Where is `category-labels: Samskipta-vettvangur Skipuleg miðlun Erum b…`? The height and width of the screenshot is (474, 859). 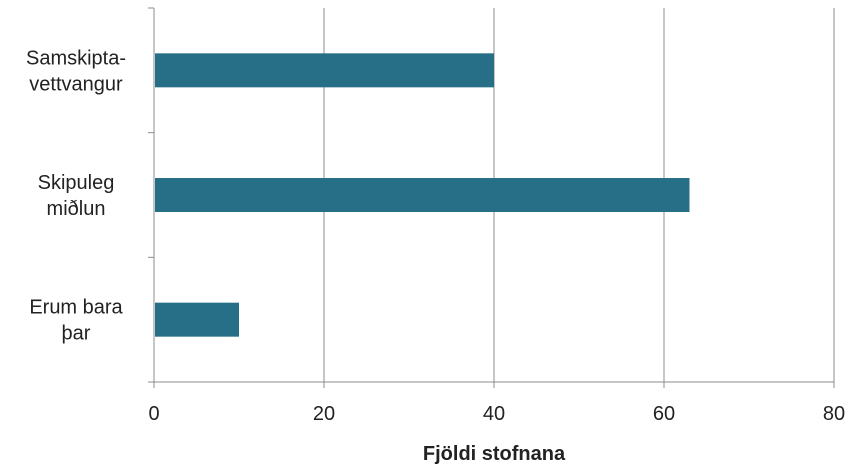
category-labels: Samskipta-vettvangur Skipuleg miðlun Erum b… is located at coordinates (76, 195).